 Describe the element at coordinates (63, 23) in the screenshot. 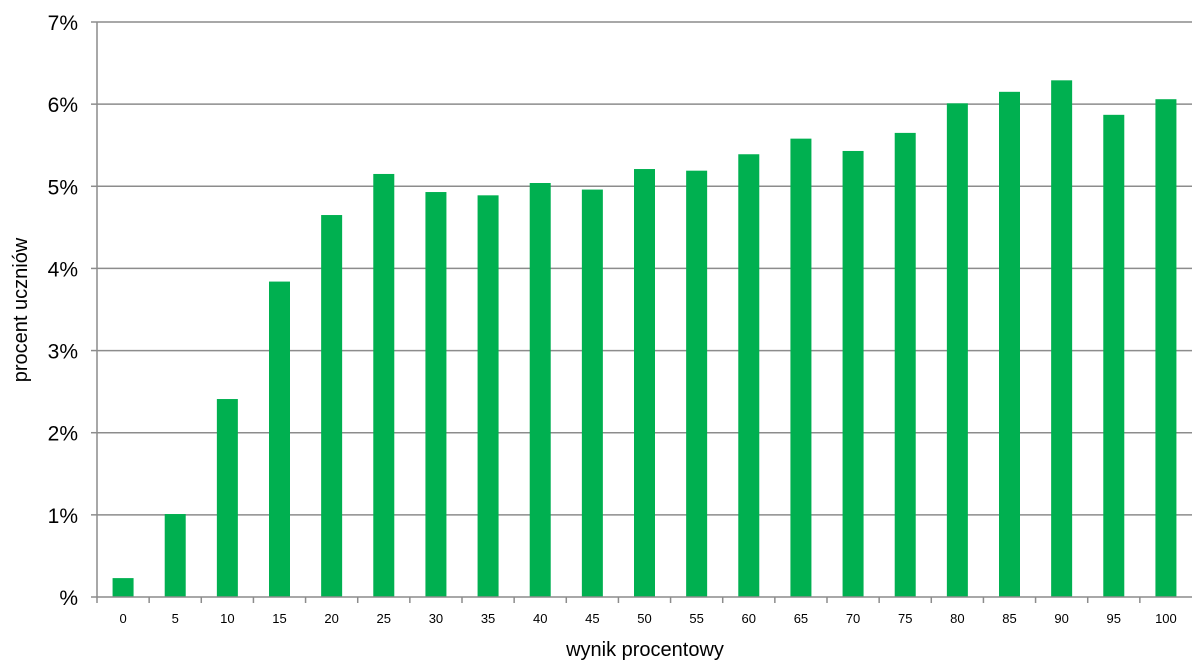

I see `y-tick-label: 7%` at that location.